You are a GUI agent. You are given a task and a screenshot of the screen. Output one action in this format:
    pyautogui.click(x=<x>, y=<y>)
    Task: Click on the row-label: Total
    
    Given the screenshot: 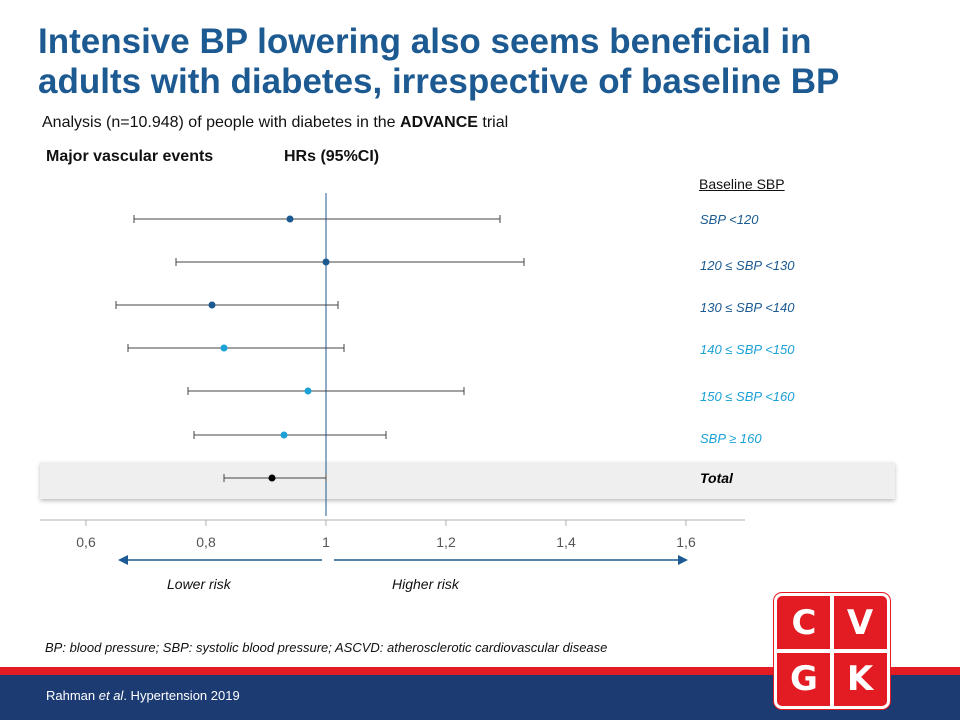 What is the action you would take?
    pyautogui.click(x=716, y=478)
    